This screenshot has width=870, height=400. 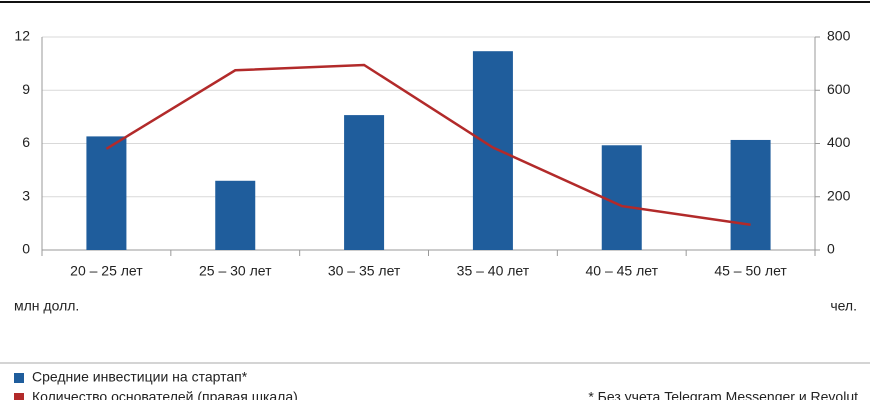 What do you see at coordinates (46, 306) in the screenshot?
I see `y-axis-label: млн долл.` at bounding box center [46, 306].